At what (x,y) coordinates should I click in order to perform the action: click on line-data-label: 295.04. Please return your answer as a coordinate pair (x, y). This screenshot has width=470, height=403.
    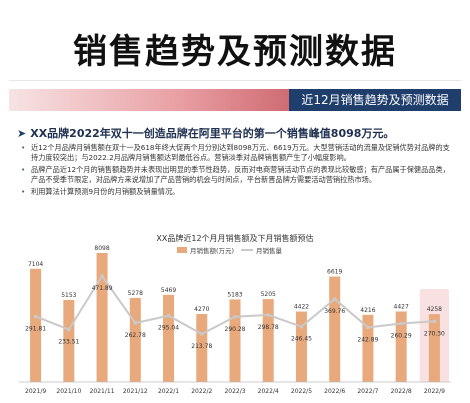
    Looking at the image, I should click on (168, 328).